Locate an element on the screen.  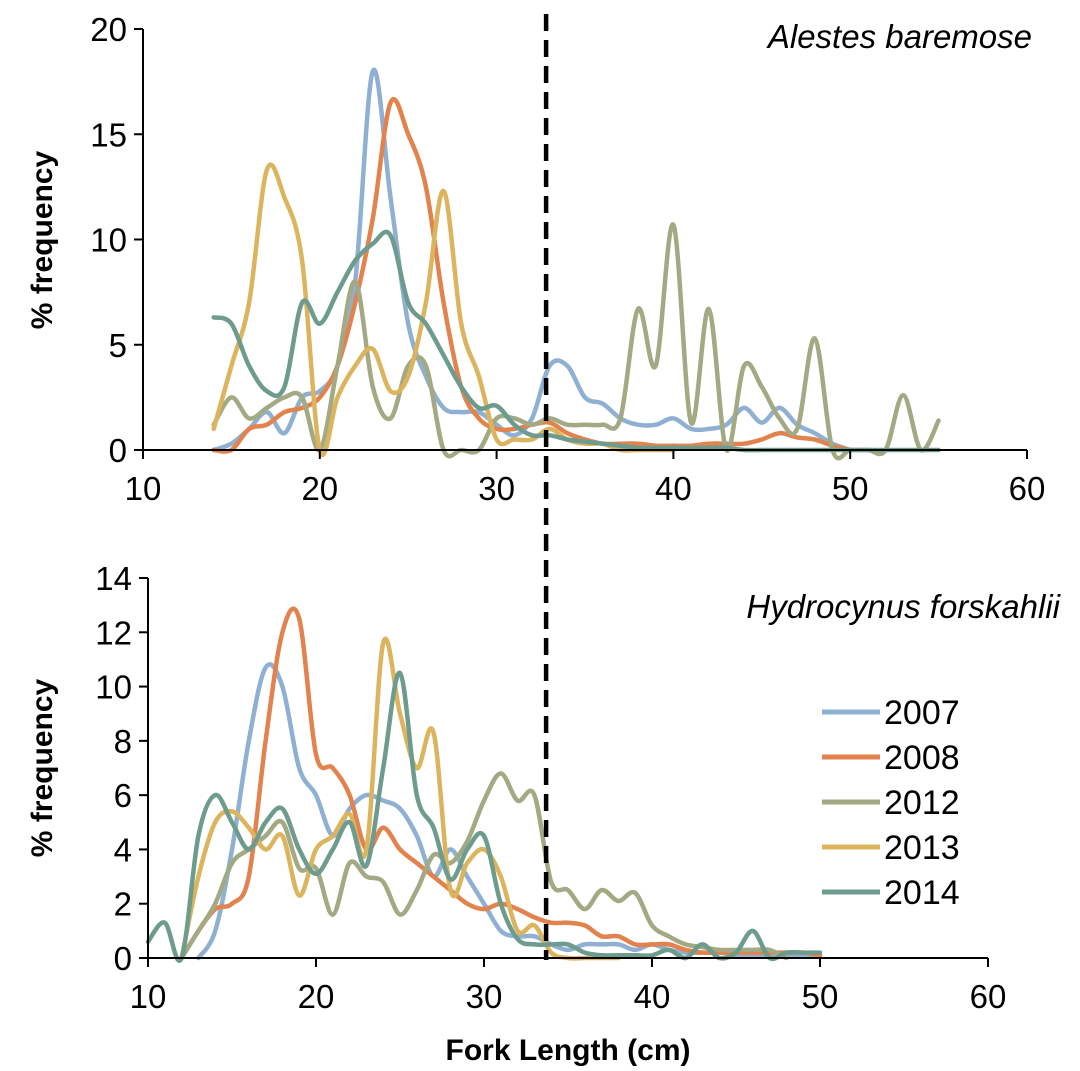
series-line-2014 is located at coordinates (576, 341).